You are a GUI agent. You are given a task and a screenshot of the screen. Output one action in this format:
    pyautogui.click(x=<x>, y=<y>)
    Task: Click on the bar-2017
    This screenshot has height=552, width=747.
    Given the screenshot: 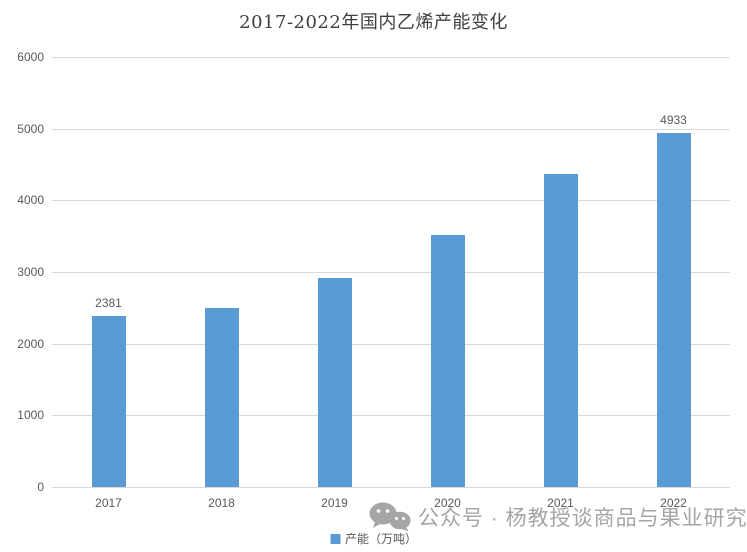 What is the action you would take?
    pyautogui.click(x=108, y=401)
    